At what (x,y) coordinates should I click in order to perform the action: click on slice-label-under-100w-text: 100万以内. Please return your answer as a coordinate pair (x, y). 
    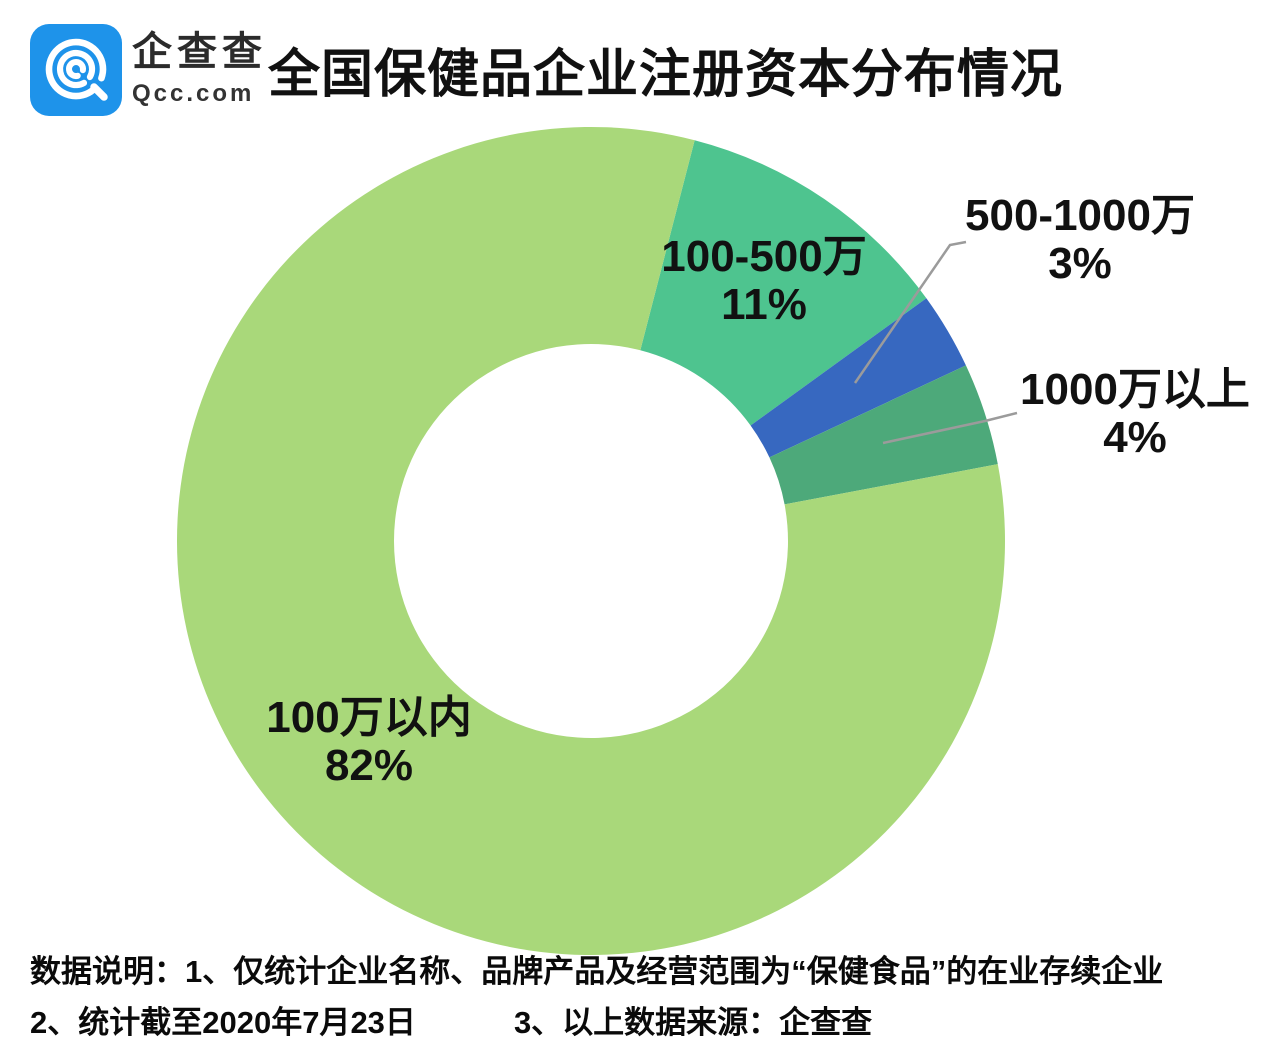
    Looking at the image, I should click on (369, 717).